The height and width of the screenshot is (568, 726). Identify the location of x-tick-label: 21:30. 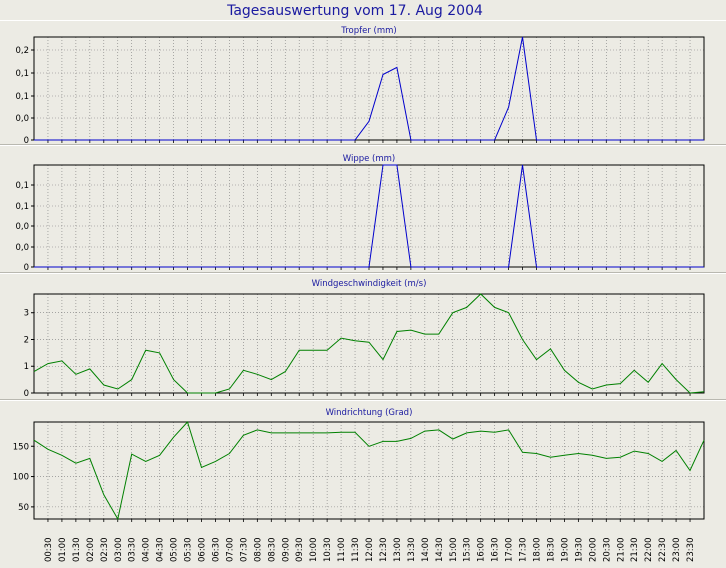
(635, 550).